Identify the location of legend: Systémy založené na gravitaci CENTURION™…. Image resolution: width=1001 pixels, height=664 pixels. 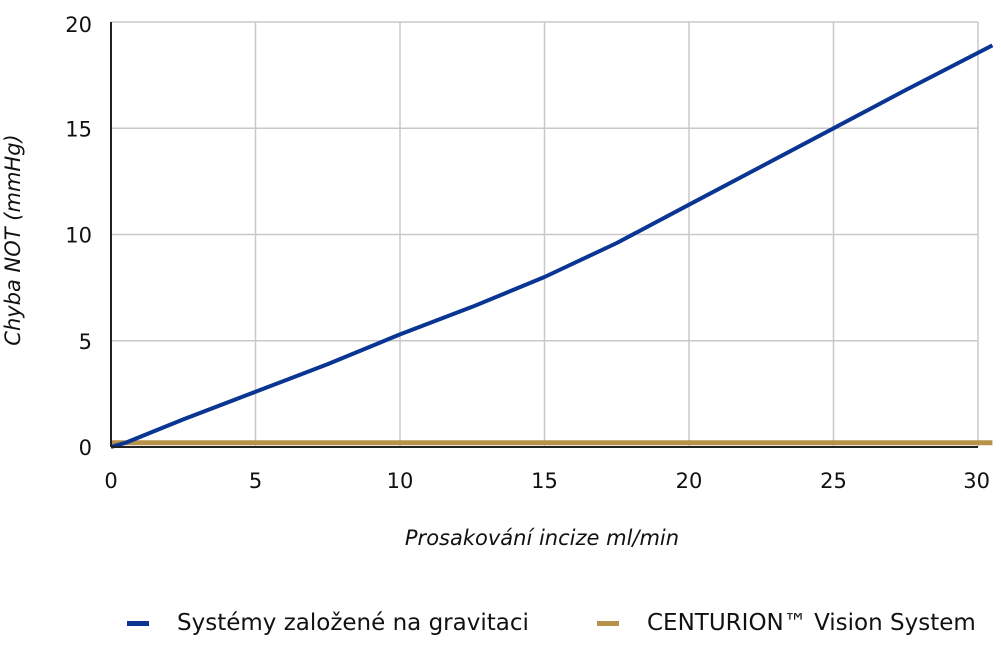
(500, 625).